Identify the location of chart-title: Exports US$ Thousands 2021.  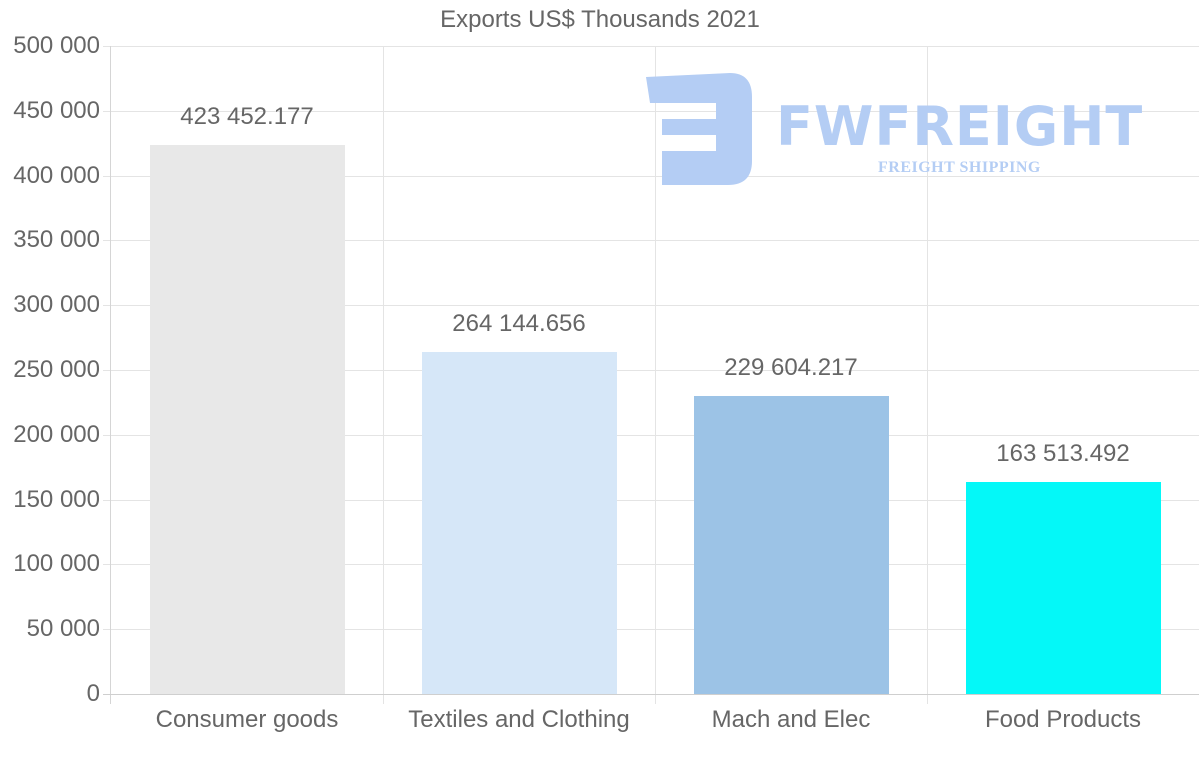
(600, 19).